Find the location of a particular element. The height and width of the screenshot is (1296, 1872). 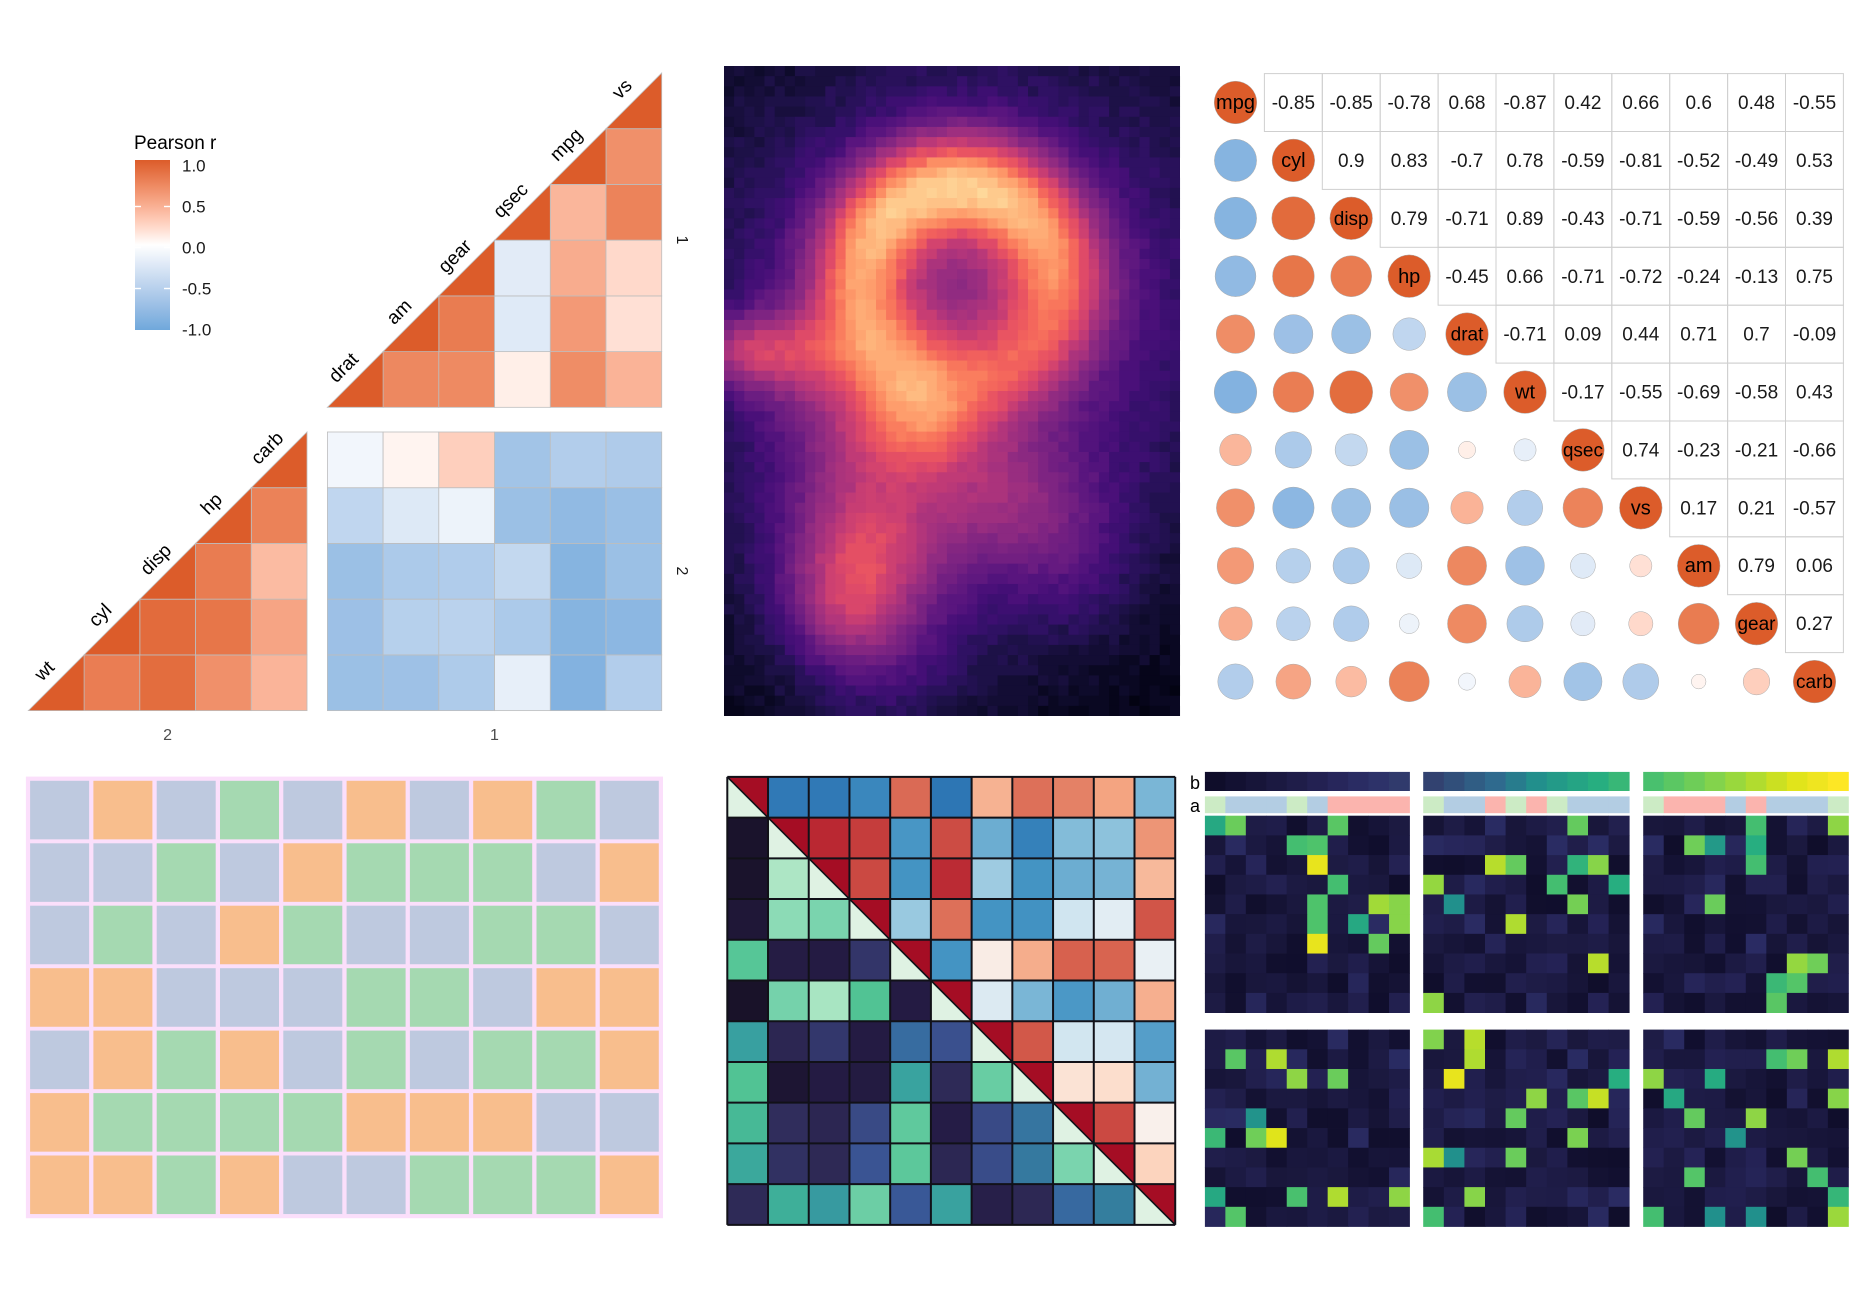

svg-text: -0.58 is located at coordinates (1756, 393).